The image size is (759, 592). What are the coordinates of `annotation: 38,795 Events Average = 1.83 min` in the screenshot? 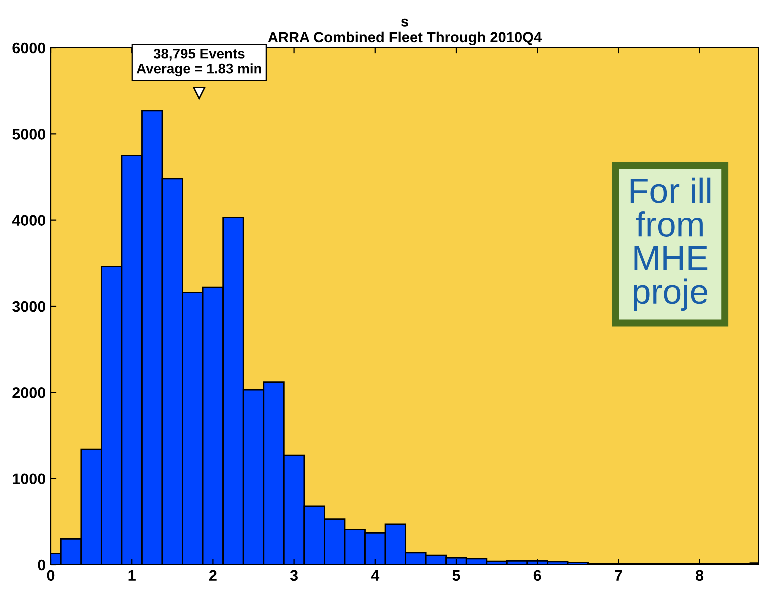 It's located at (199, 62).